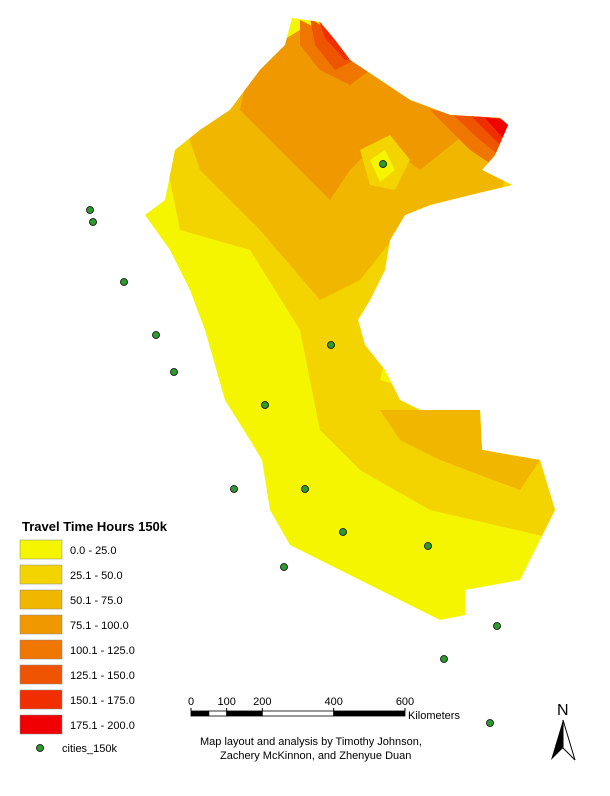 The width and height of the screenshot is (610, 796). Describe the element at coordinates (102, 726) in the screenshot. I see `legend-label: 175.1 - 200.0` at that location.